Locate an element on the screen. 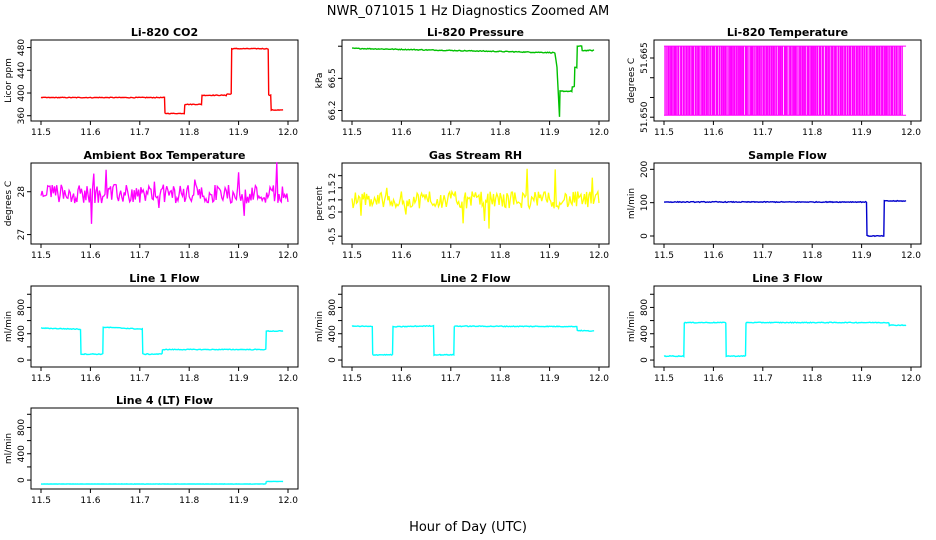 The image size is (936, 540). panel-title: Li-820 Temperature is located at coordinates (787, 32).